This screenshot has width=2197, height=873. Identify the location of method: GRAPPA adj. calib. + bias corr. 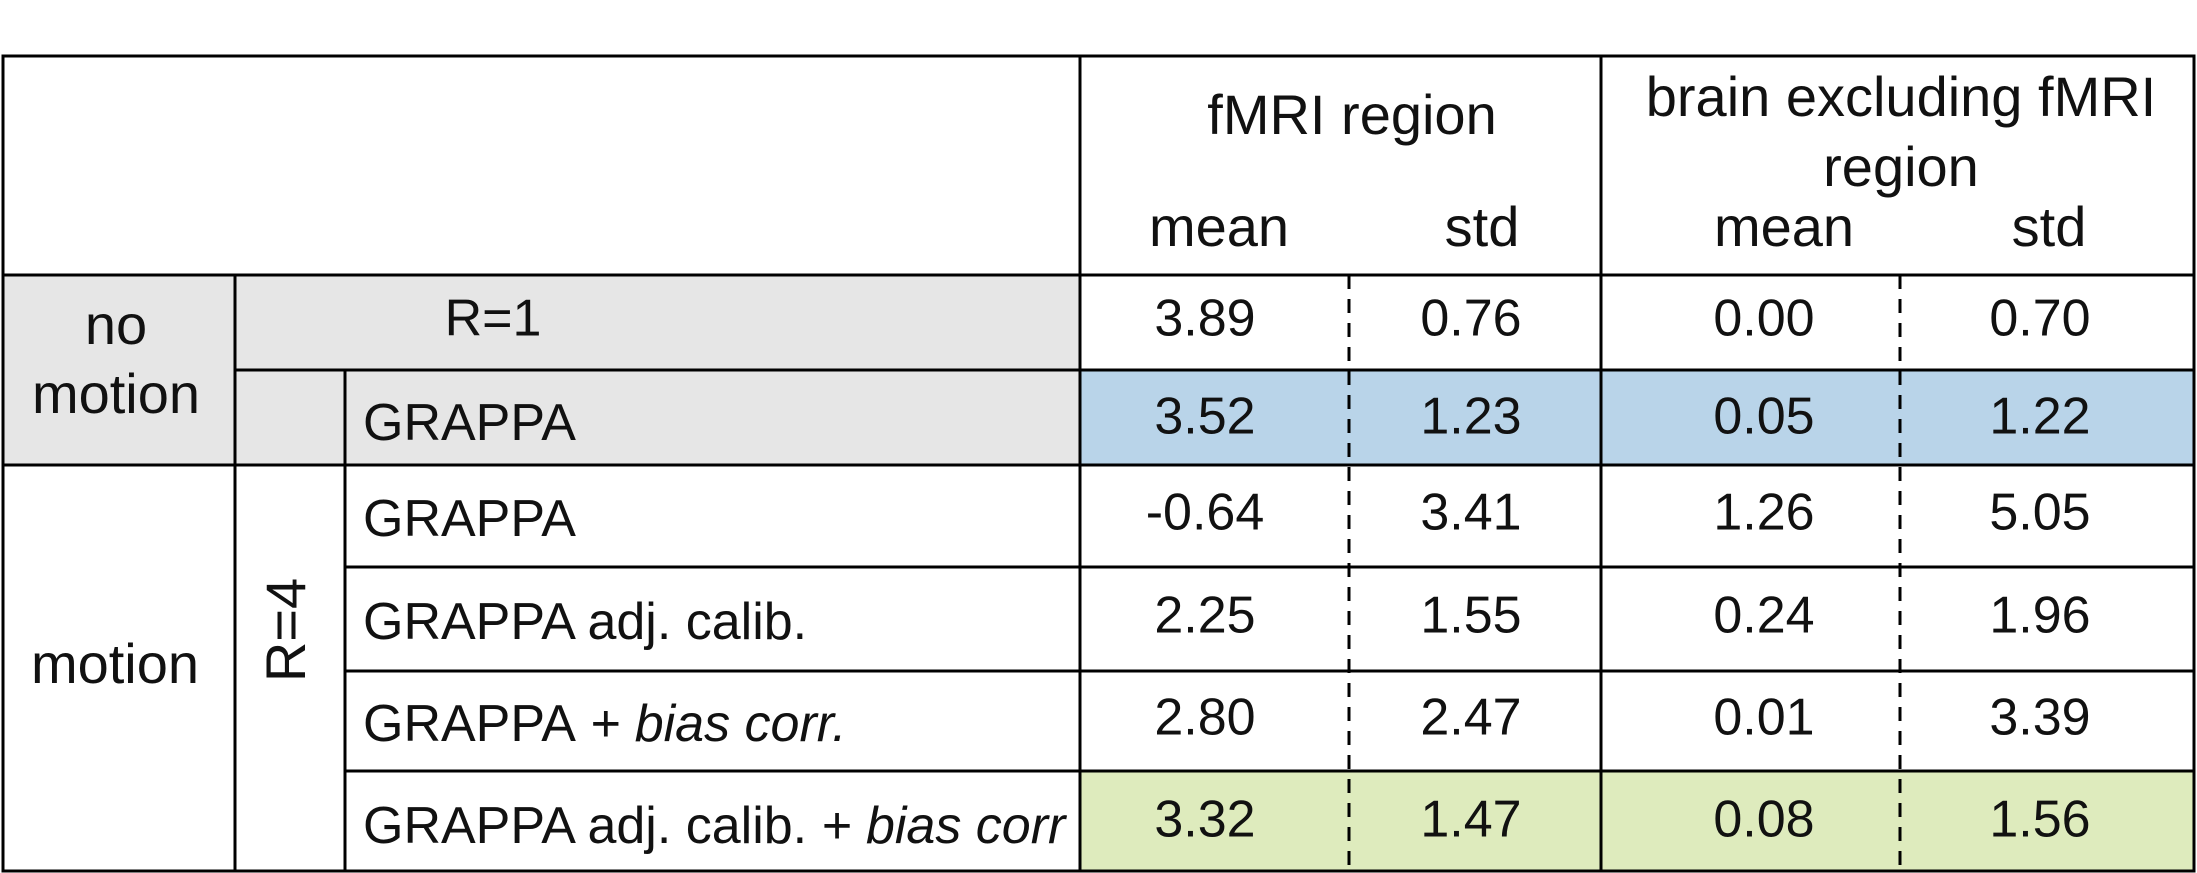
(715, 826).